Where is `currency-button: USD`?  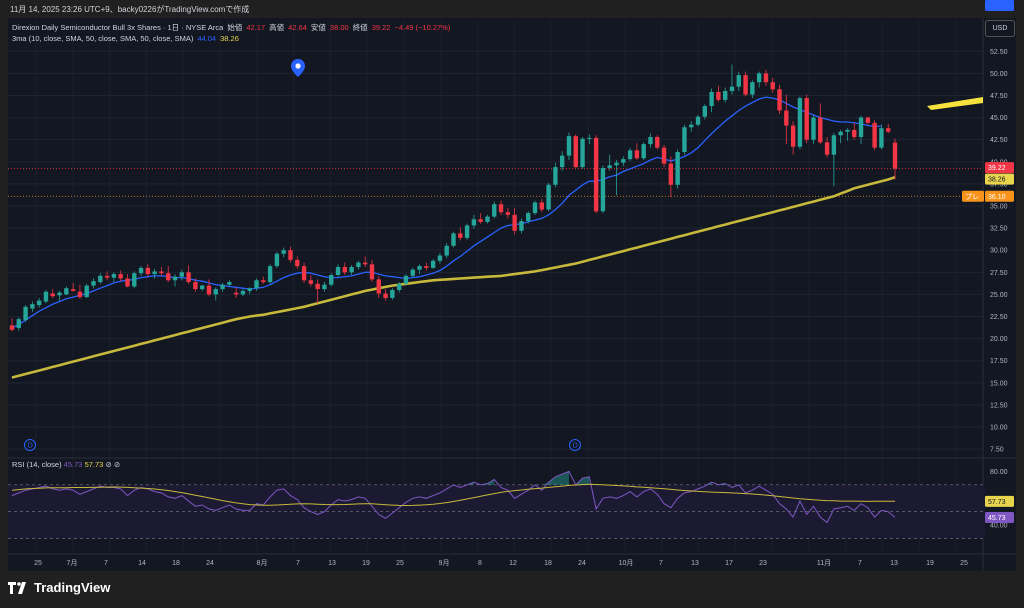 currency-button: USD is located at coordinates (1000, 28).